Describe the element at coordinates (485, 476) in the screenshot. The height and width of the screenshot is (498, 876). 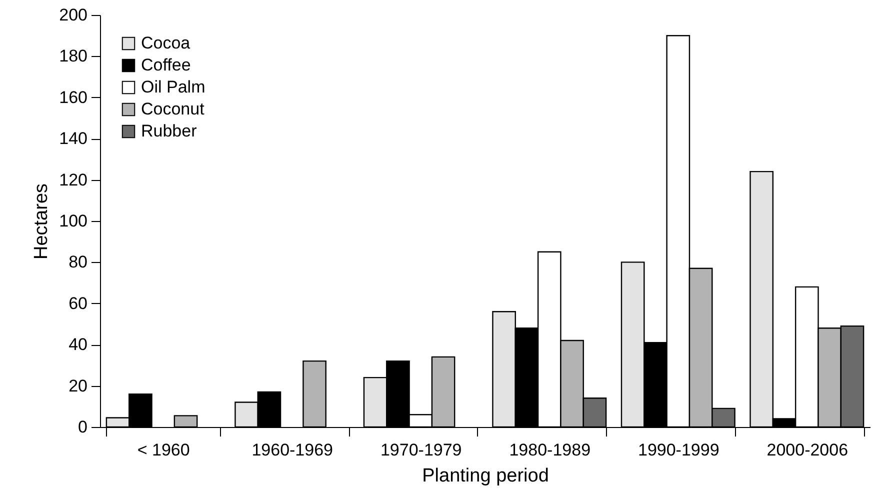
I see `x-axis-title: Planting period` at that location.